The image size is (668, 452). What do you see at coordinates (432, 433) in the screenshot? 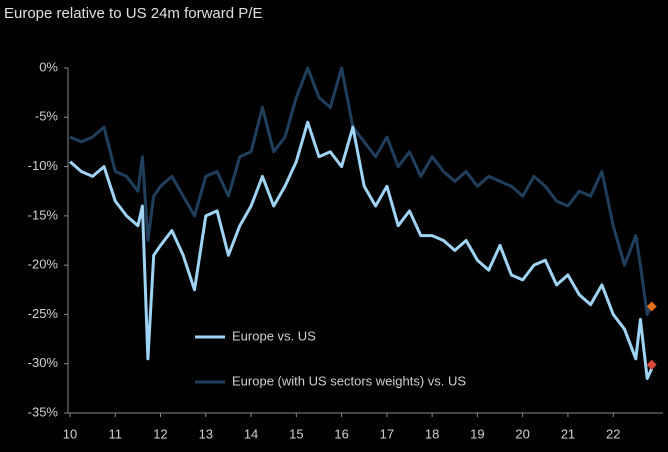
I see `x-tick-label: 18` at bounding box center [432, 433].